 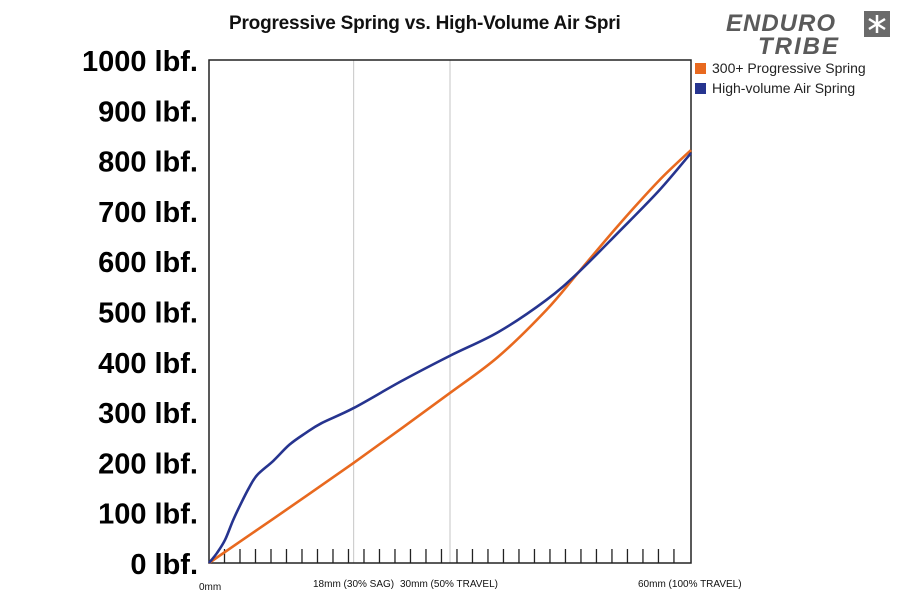 I want to click on y-tick-label: 400 lbf., so click(x=148, y=364).